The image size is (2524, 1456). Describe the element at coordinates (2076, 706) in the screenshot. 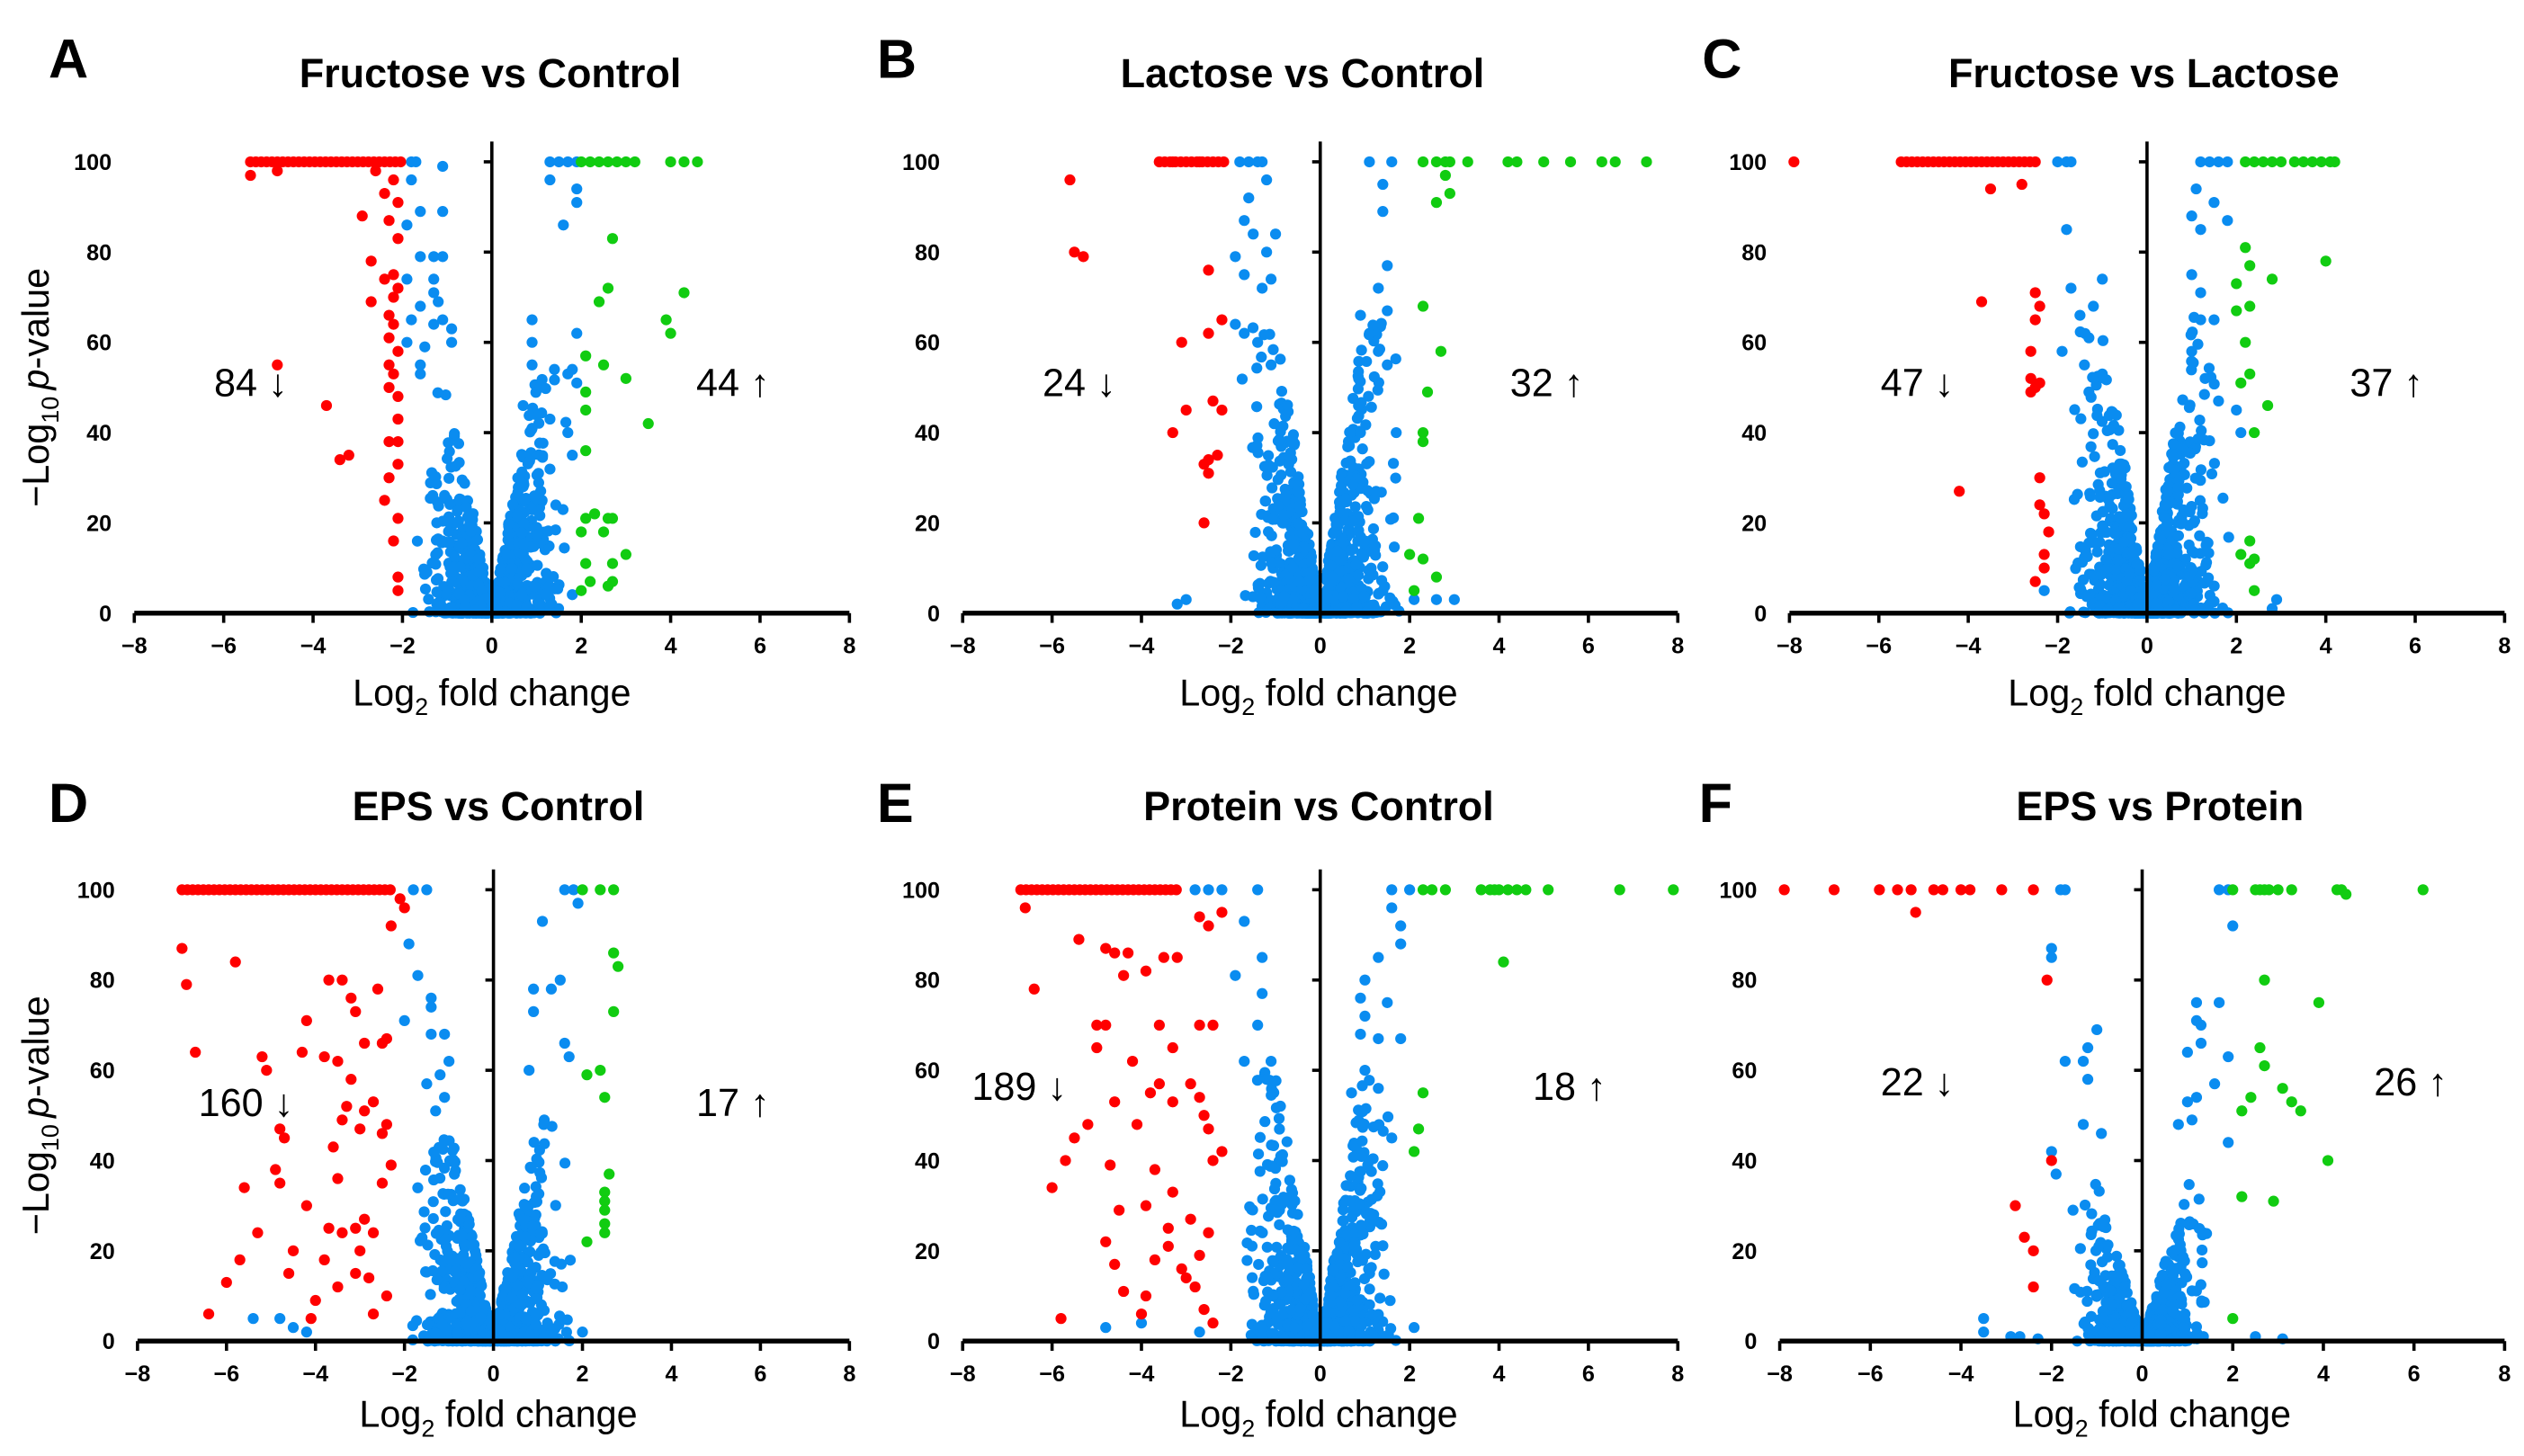

I see `x-axis-label-subscript: 2` at that location.